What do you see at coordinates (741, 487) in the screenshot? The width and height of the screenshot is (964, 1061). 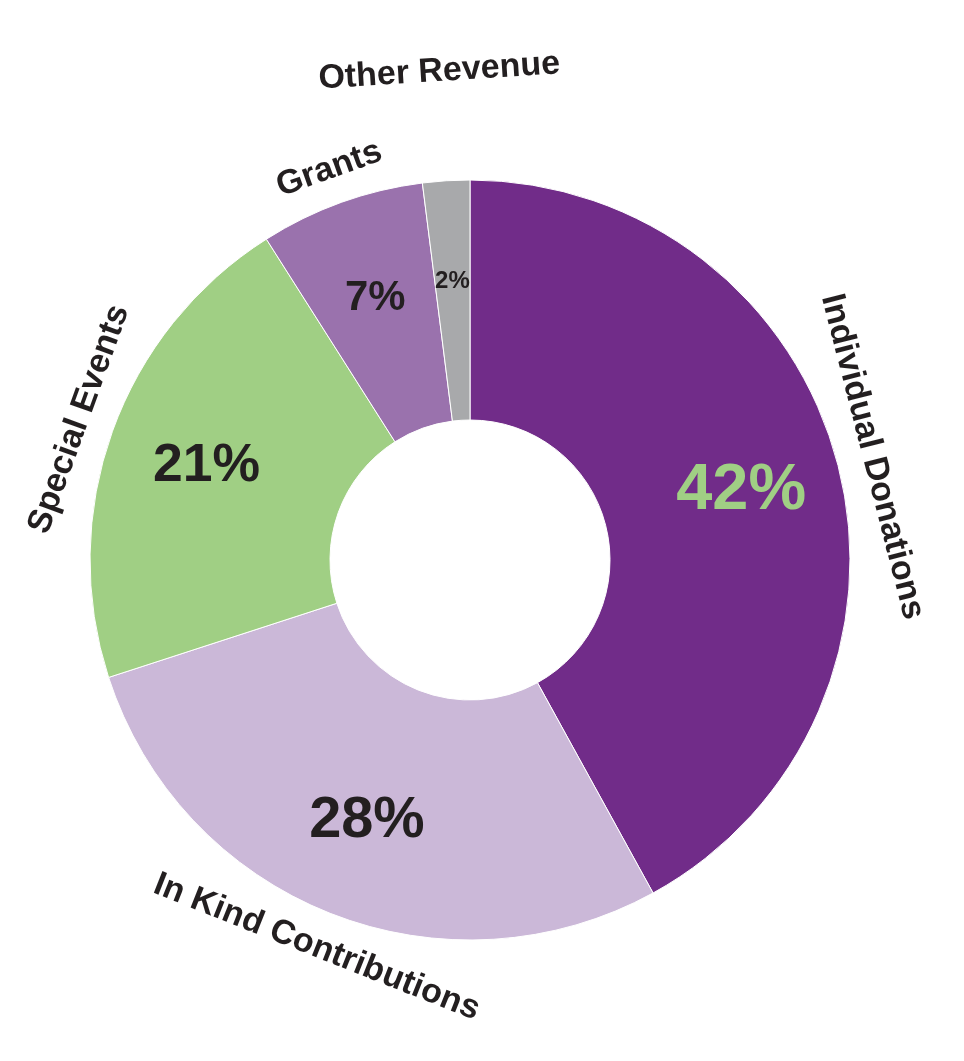 I see `data-label: 42%` at bounding box center [741, 487].